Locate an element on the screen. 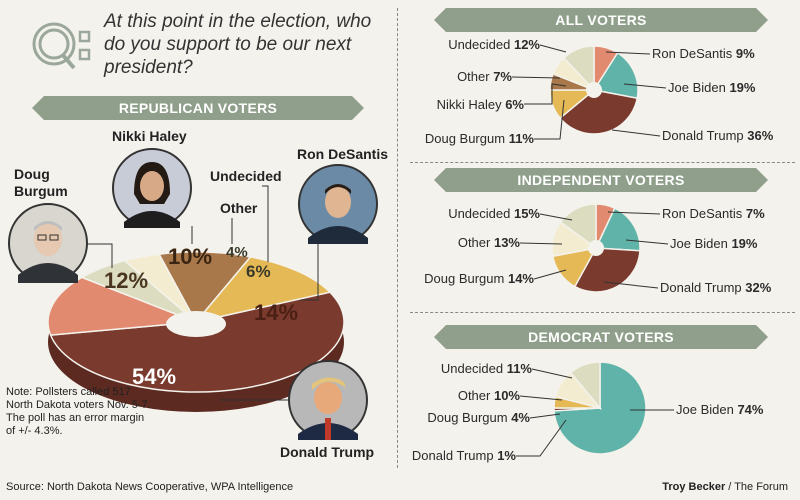 This screenshot has width=800, height=500. ind-label-biden: Joe Biden 19% is located at coordinates (714, 243).